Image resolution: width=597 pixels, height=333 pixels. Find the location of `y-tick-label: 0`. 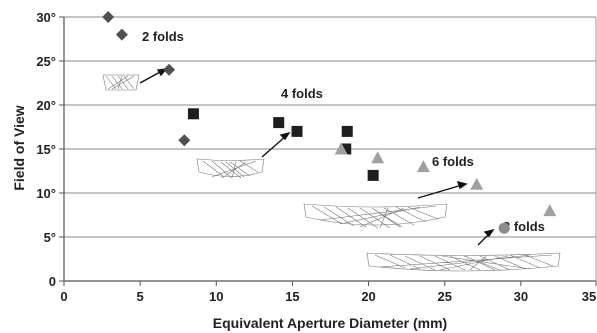

y-tick-label: 0 is located at coordinates (52, 281).